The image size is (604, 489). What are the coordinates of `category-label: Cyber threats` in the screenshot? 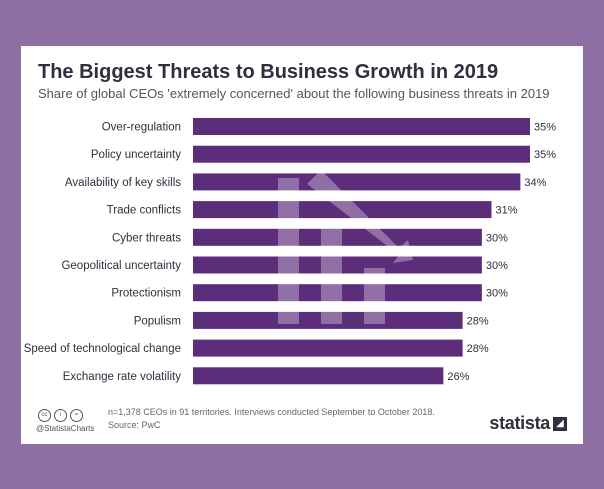 It's located at (146, 238).